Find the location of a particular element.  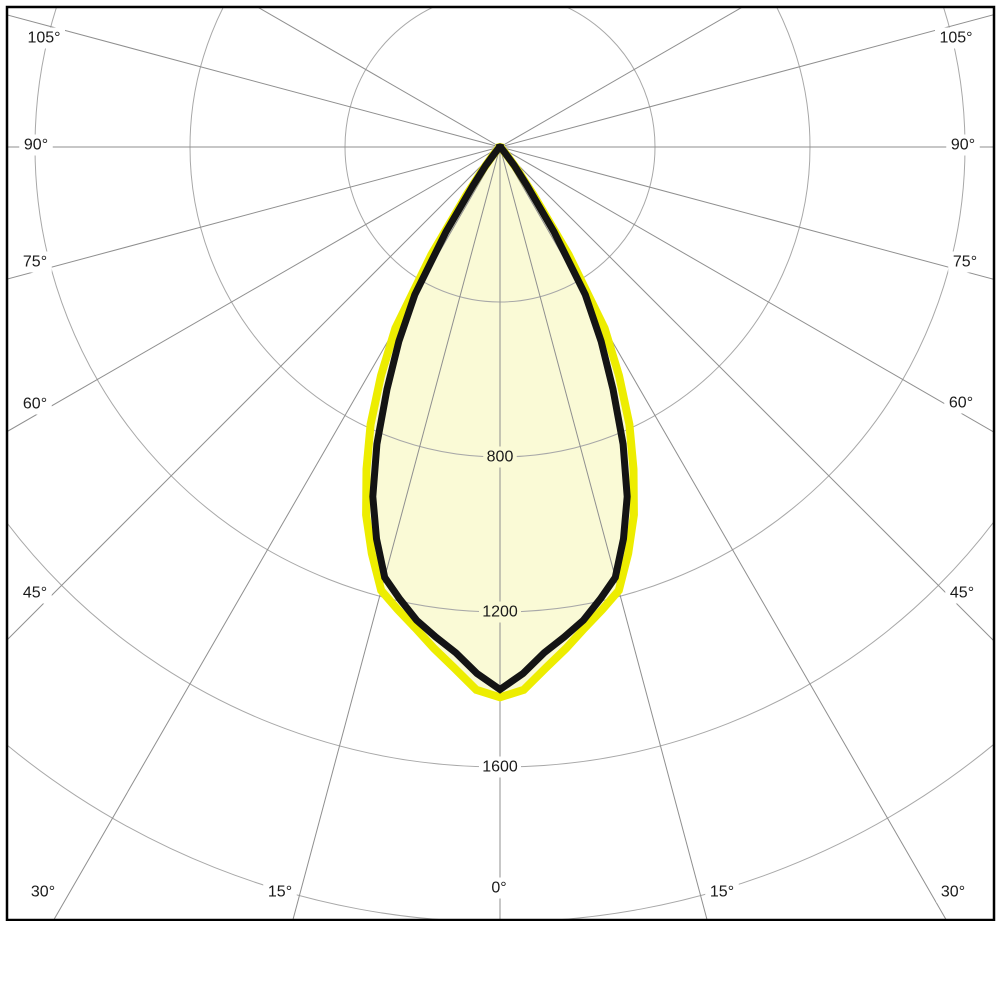

curve-c90-c270 is located at coordinates (500, 418).